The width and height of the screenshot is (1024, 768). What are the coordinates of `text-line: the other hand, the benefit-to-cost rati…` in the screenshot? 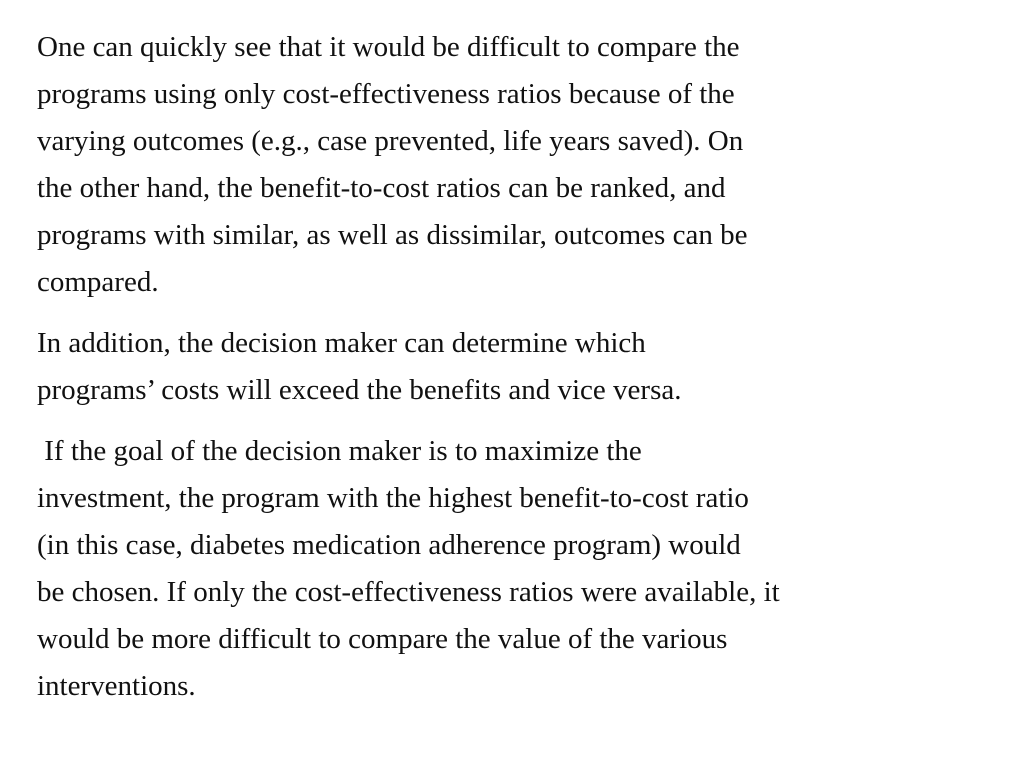 It's located at (381, 188).